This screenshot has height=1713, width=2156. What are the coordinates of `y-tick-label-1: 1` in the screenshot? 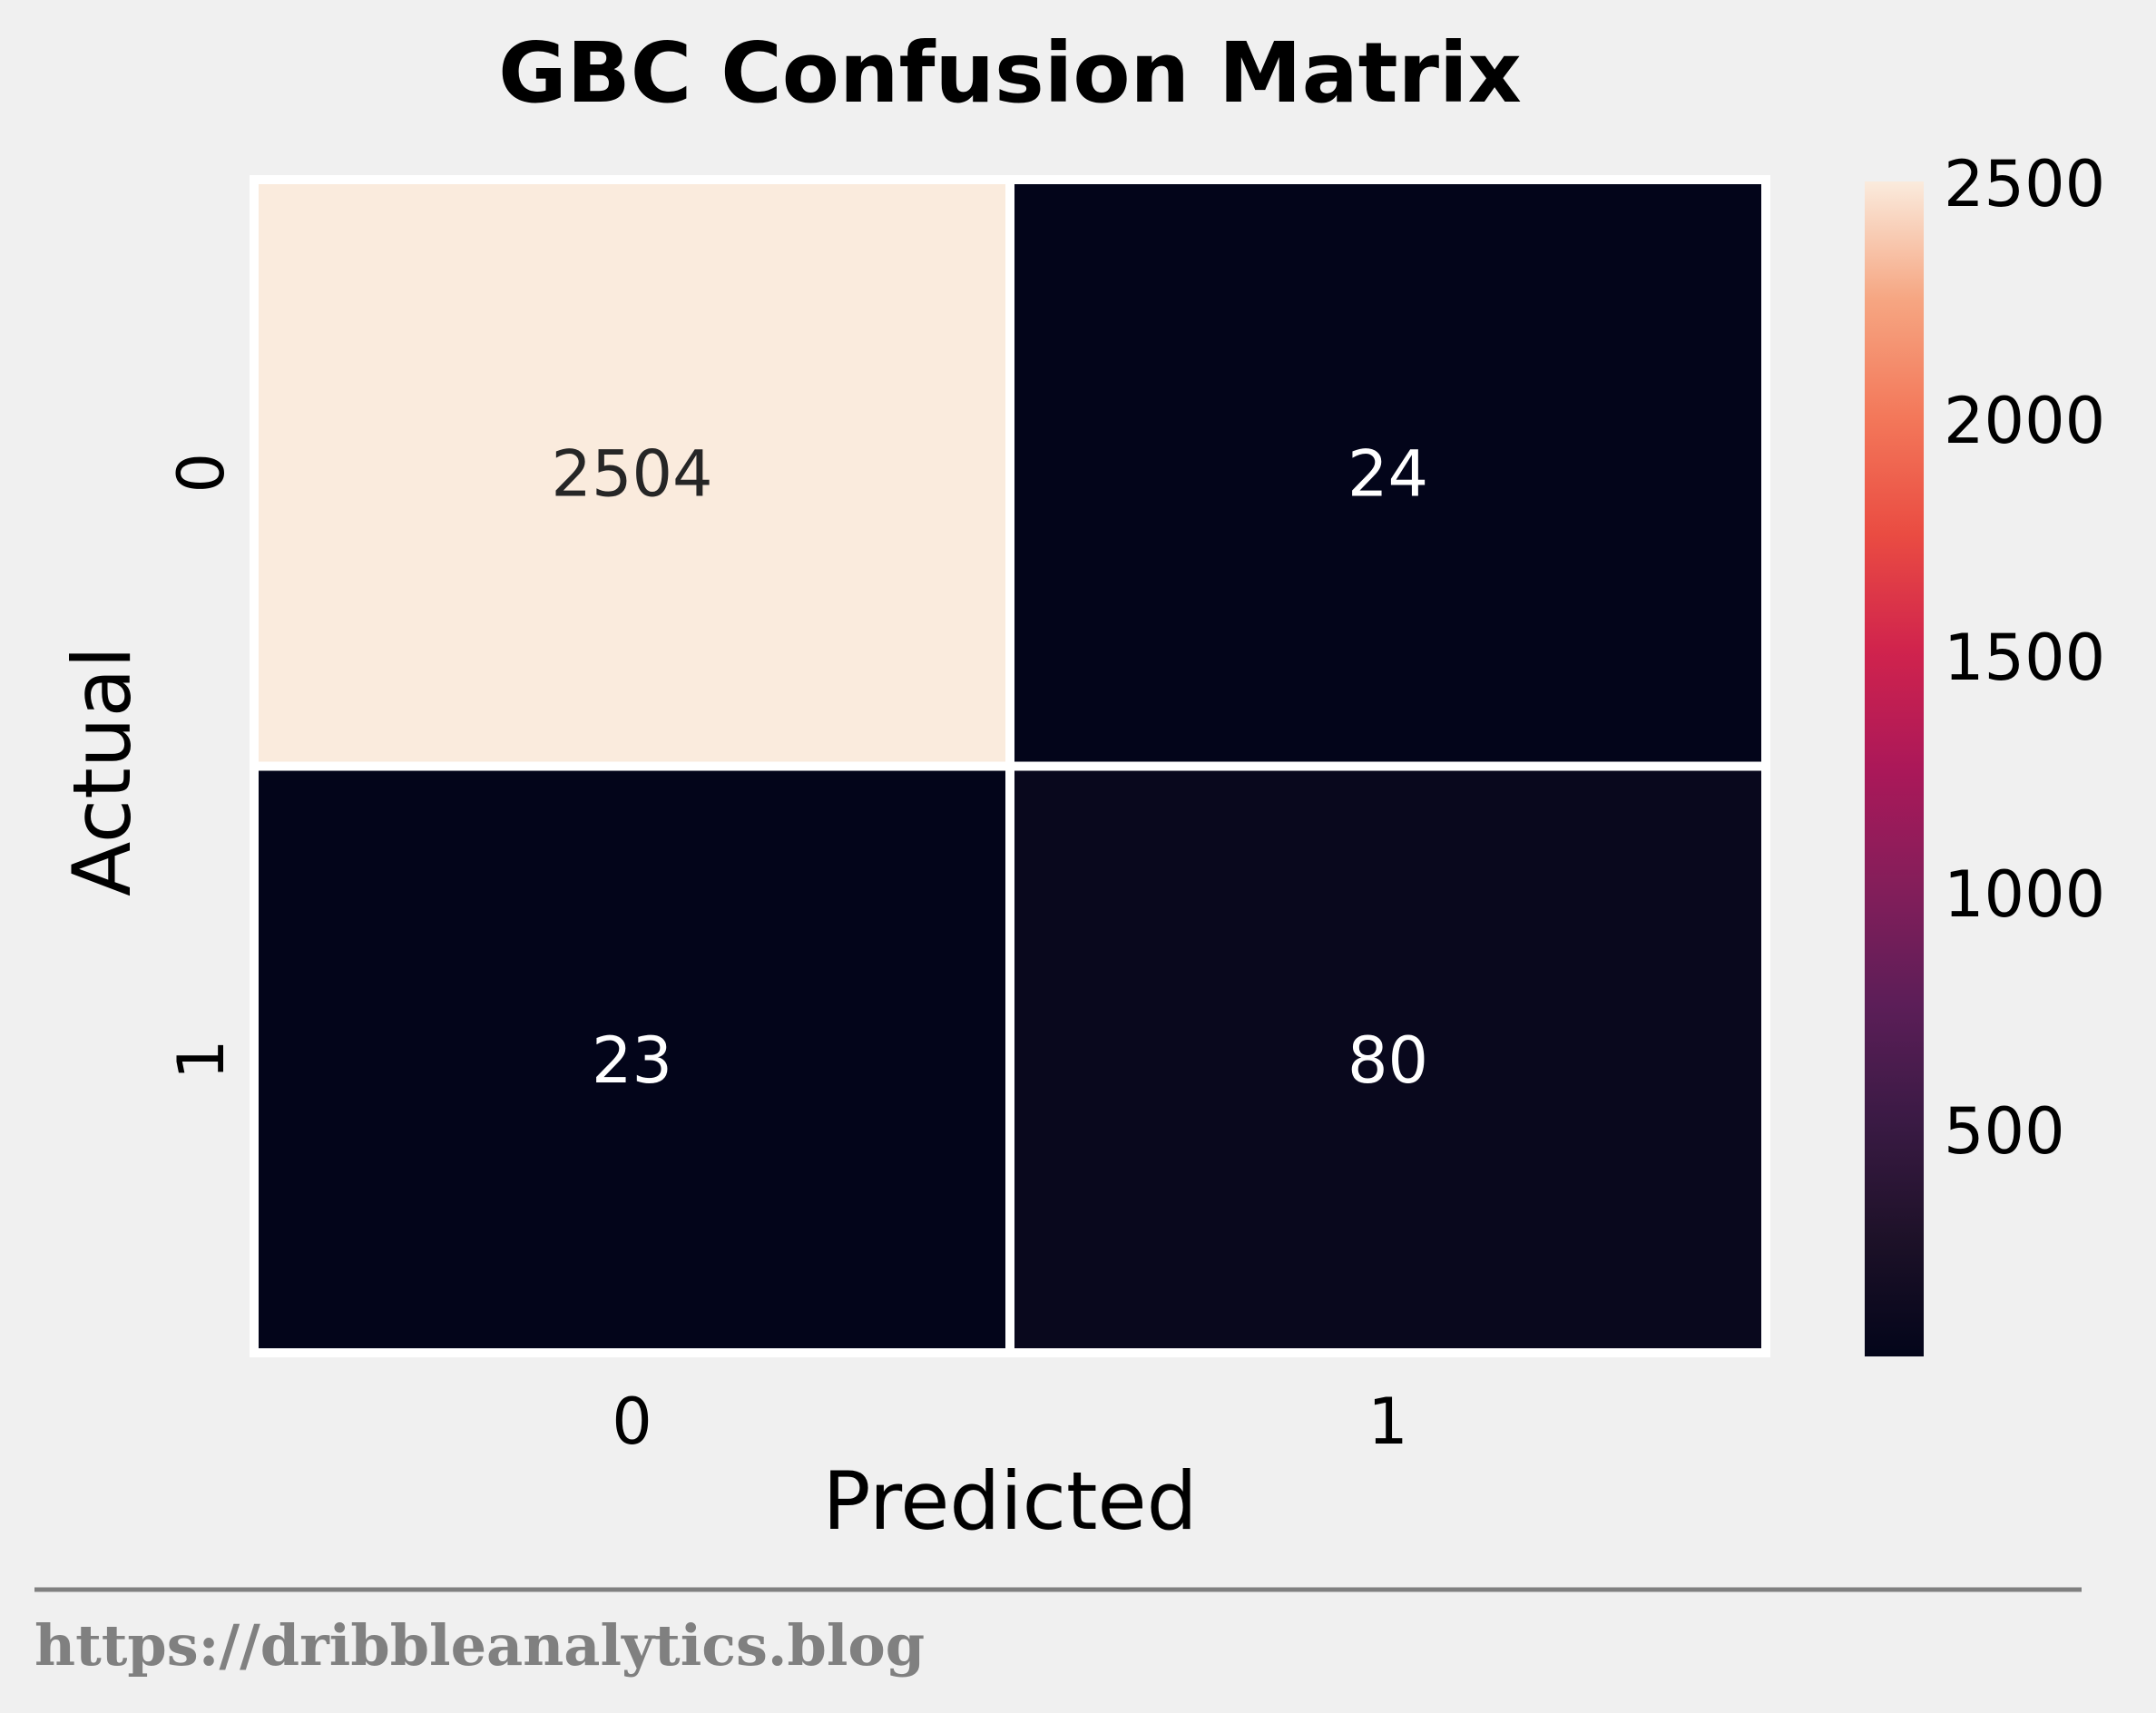 It's located at (201, 1059).